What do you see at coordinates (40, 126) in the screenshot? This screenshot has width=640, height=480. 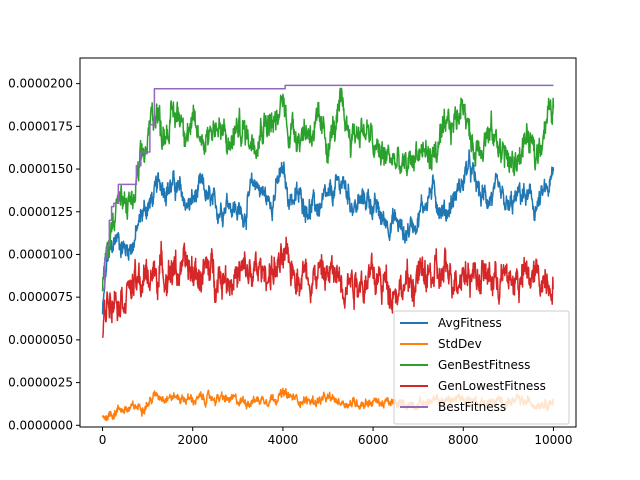 I see `y-tick-label: 0.0000175` at bounding box center [40, 126].